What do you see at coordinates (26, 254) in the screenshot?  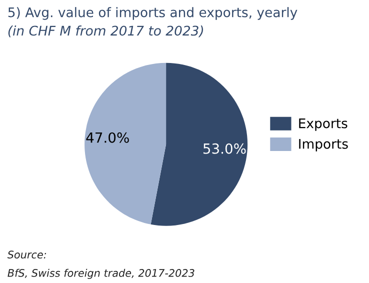 I see `source-note: Source:` at bounding box center [26, 254].